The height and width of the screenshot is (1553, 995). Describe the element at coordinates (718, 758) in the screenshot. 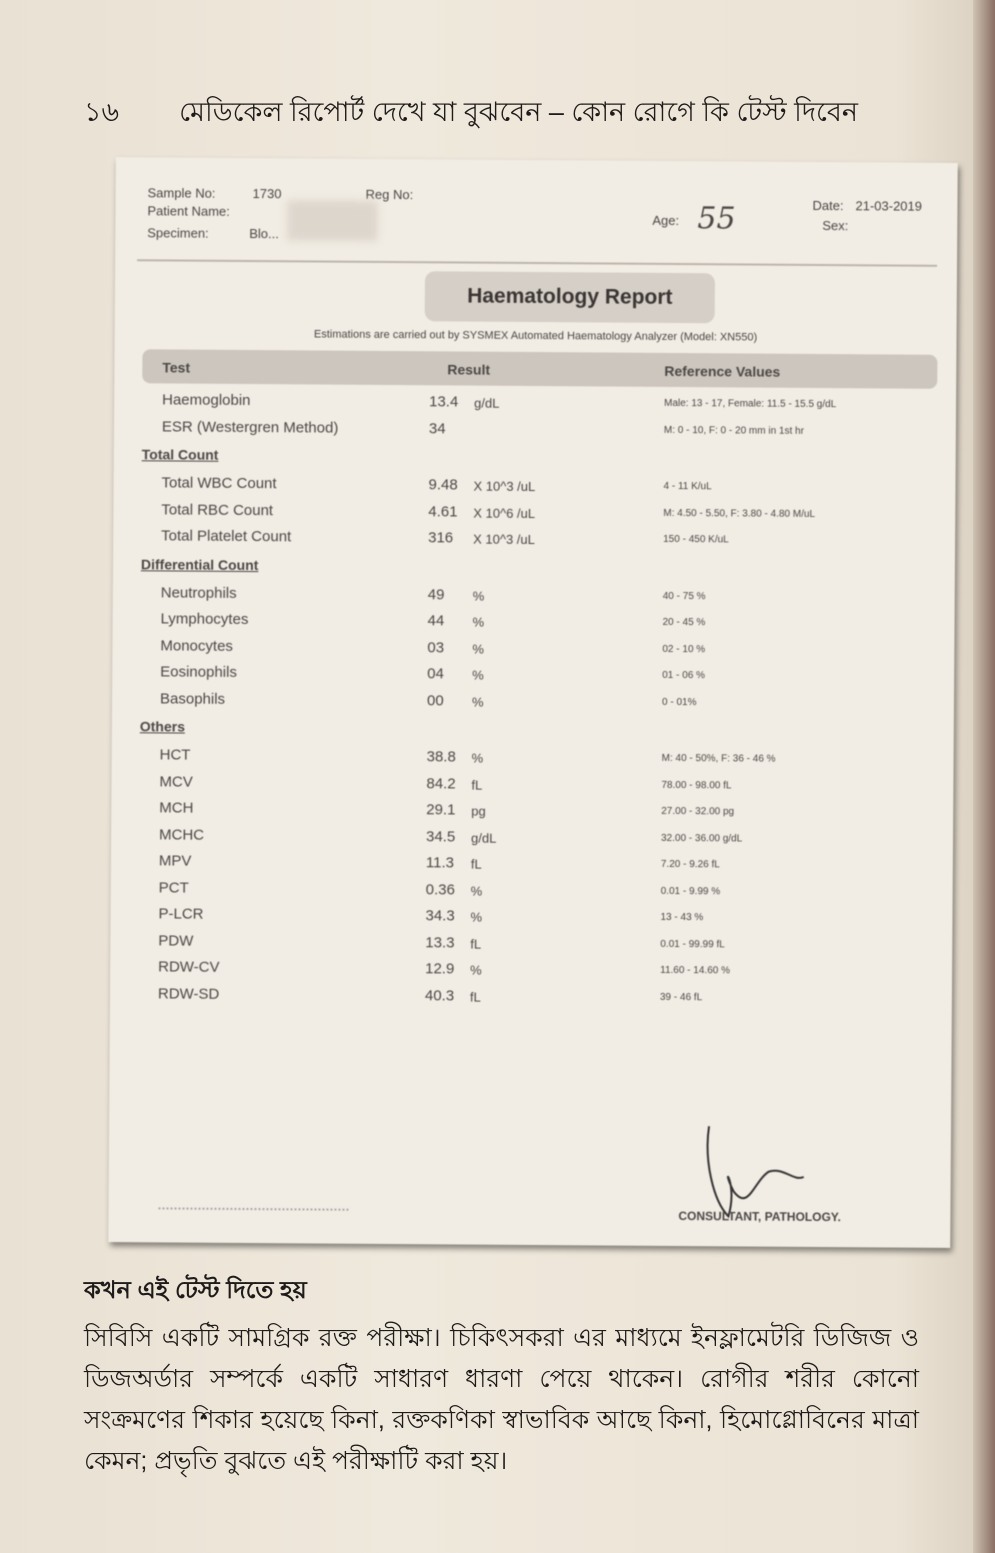

I see `reference-value: M: 40 - 50%, F: 36 - 46 %` at that location.